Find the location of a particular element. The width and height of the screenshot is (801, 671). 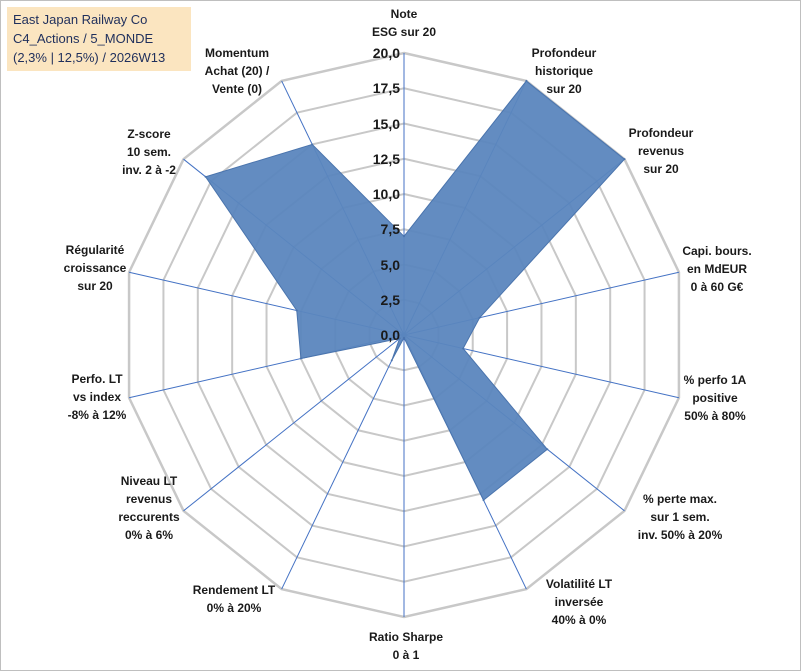

tick-label: 17,5 is located at coordinates (386, 88).